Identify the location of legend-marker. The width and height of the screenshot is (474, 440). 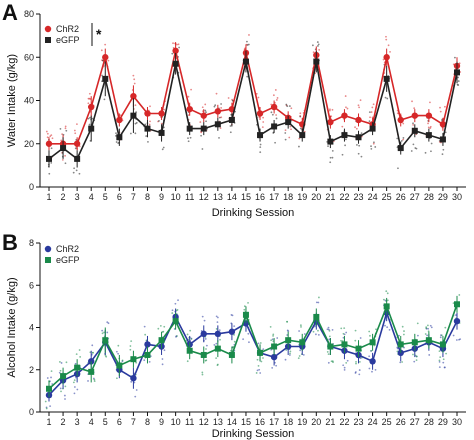
(48, 40).